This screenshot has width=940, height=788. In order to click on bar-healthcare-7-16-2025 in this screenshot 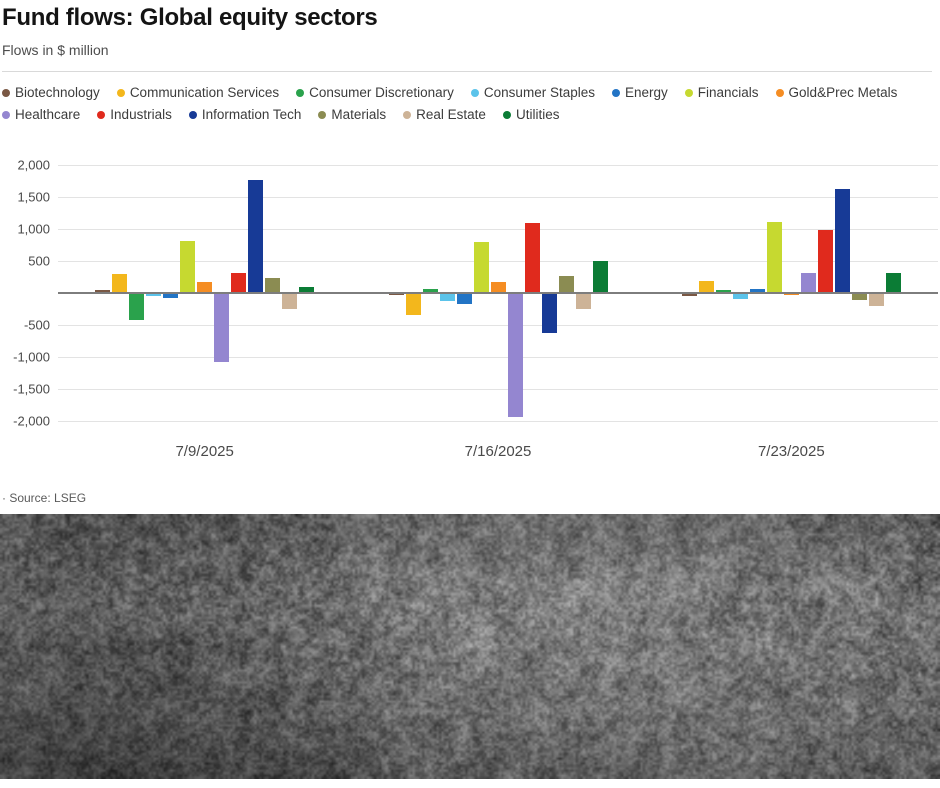, I will do `click(515, 355)`.